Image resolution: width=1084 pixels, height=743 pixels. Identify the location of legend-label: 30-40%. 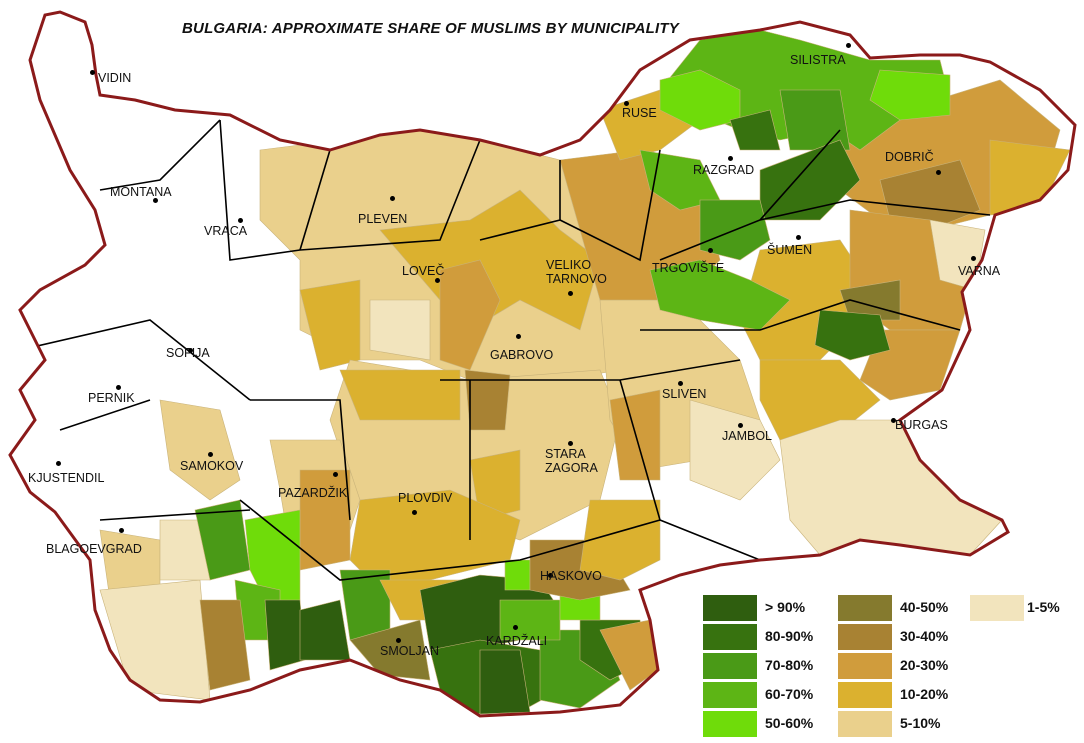
(924, 636).